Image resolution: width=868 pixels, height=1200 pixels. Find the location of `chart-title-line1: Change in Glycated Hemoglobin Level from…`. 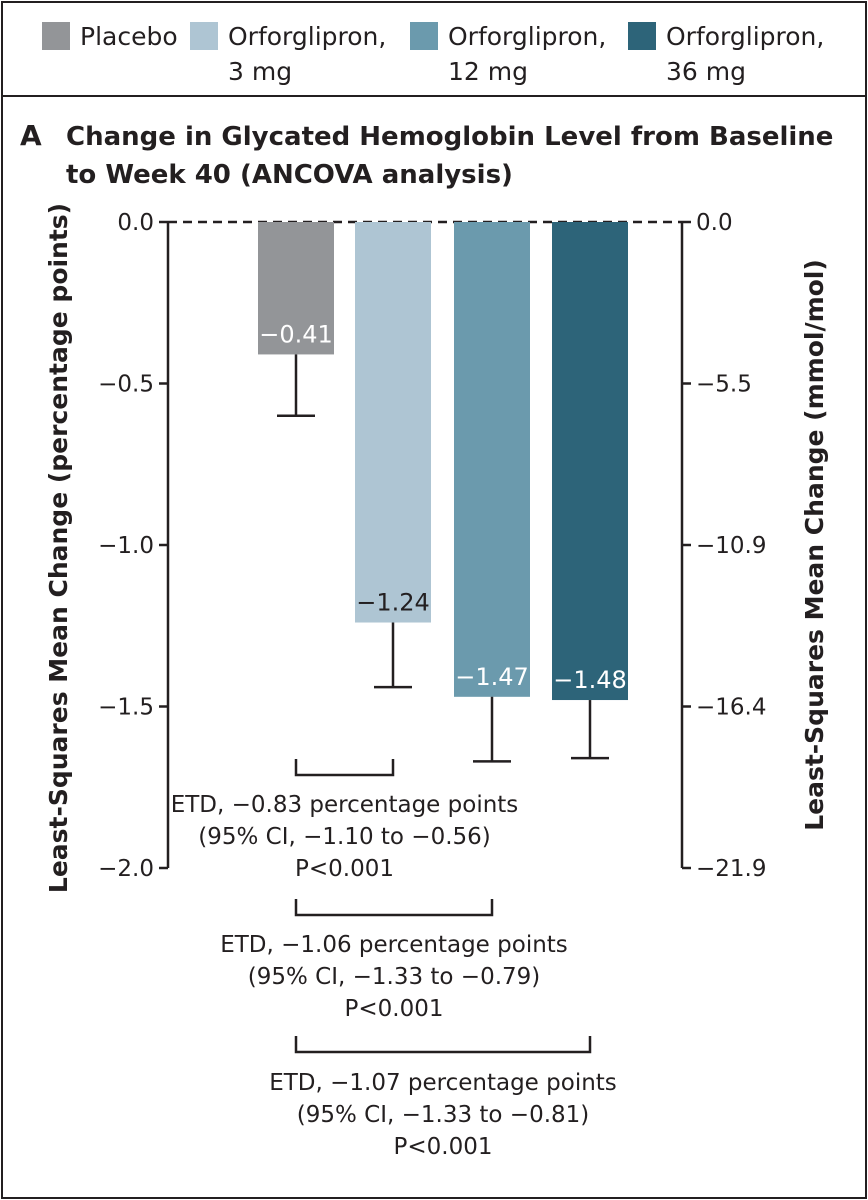

chart-title-line1: Change in Glycated Hemoglobin Level from… is located at coordinates (449, 137).